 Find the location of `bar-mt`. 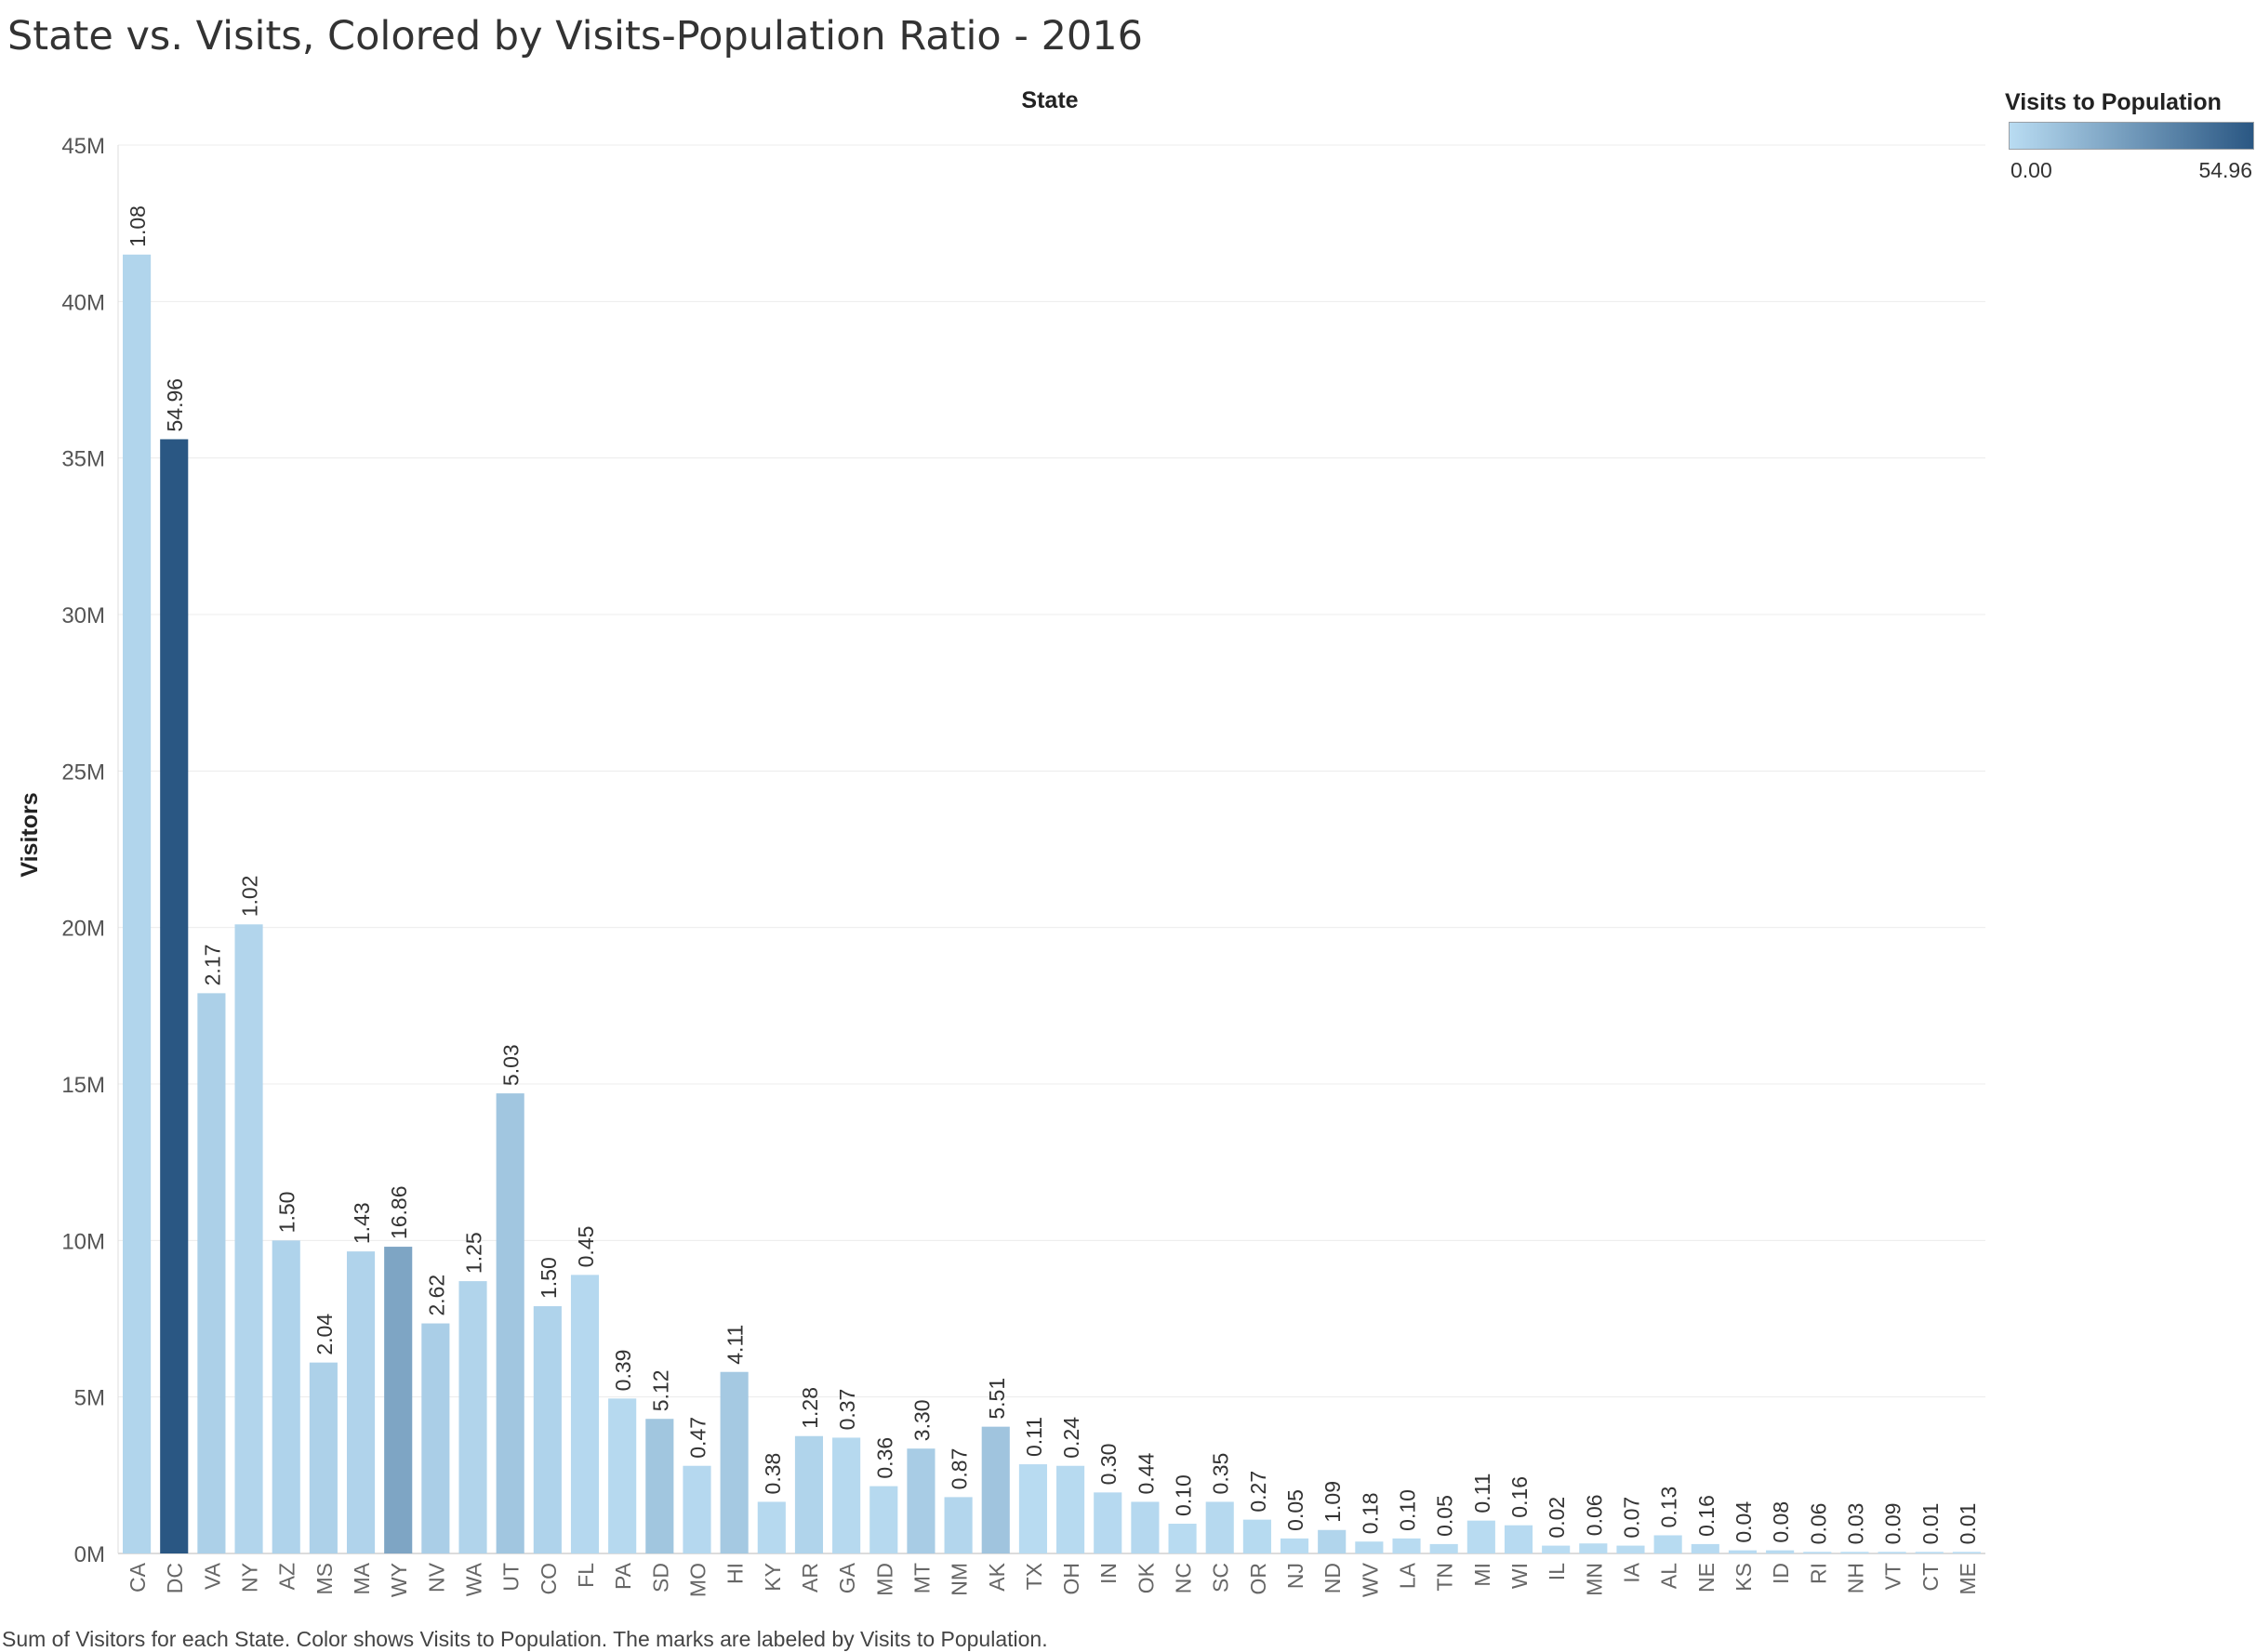

bar-mt is located at coordinates (921, 1500).